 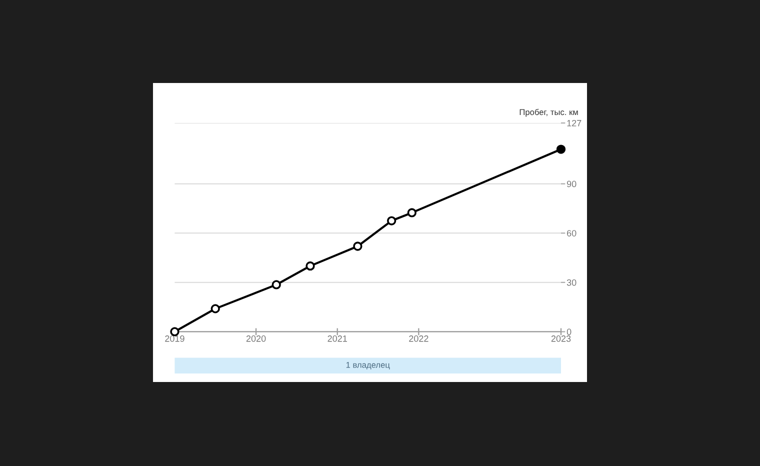 I want to click on y-tick-label: 90, so click(x=571, y=184).